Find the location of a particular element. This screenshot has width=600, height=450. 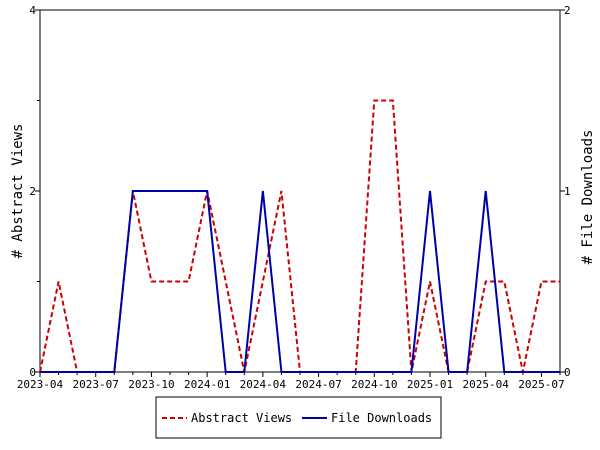

x-tick-label: 2024-01 is located at coordinates (207, 384).